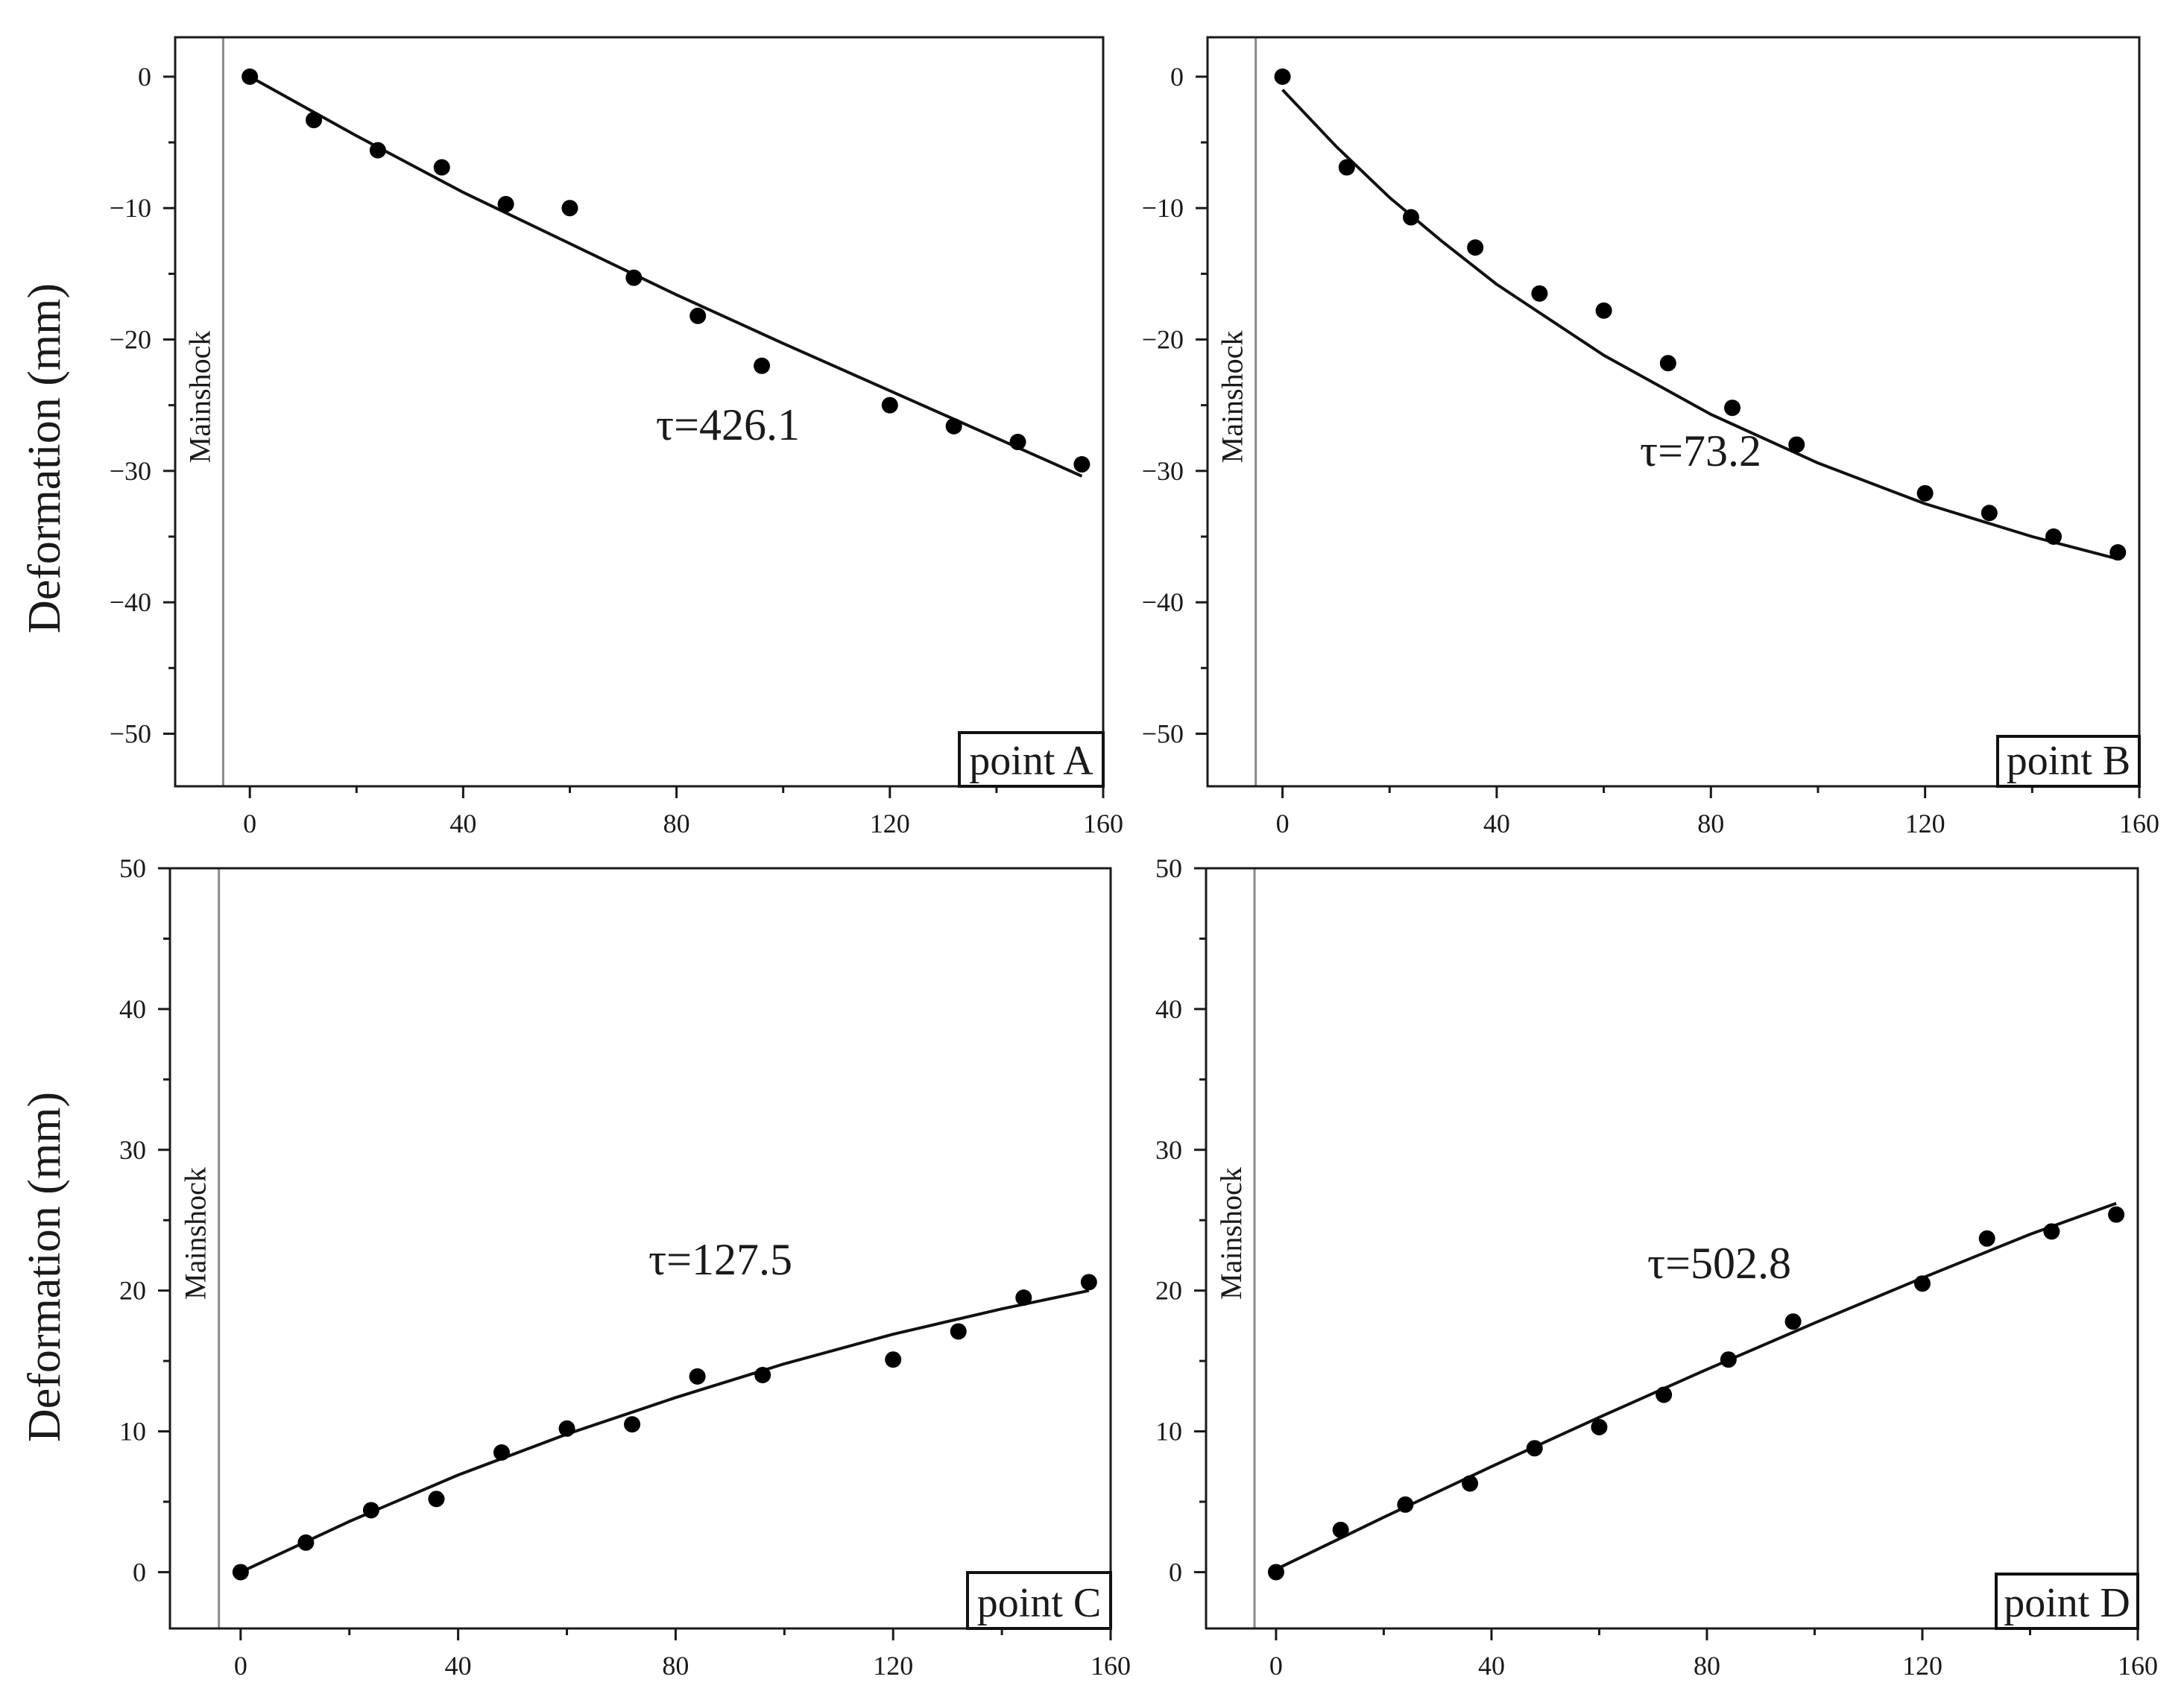 The width and height of the screenshot is (2184, 1700). What do you see at coordinates (720, 1259) in the screenshot?
I see `tau-label: τ=127.5` at bounding box center [720, 1259].